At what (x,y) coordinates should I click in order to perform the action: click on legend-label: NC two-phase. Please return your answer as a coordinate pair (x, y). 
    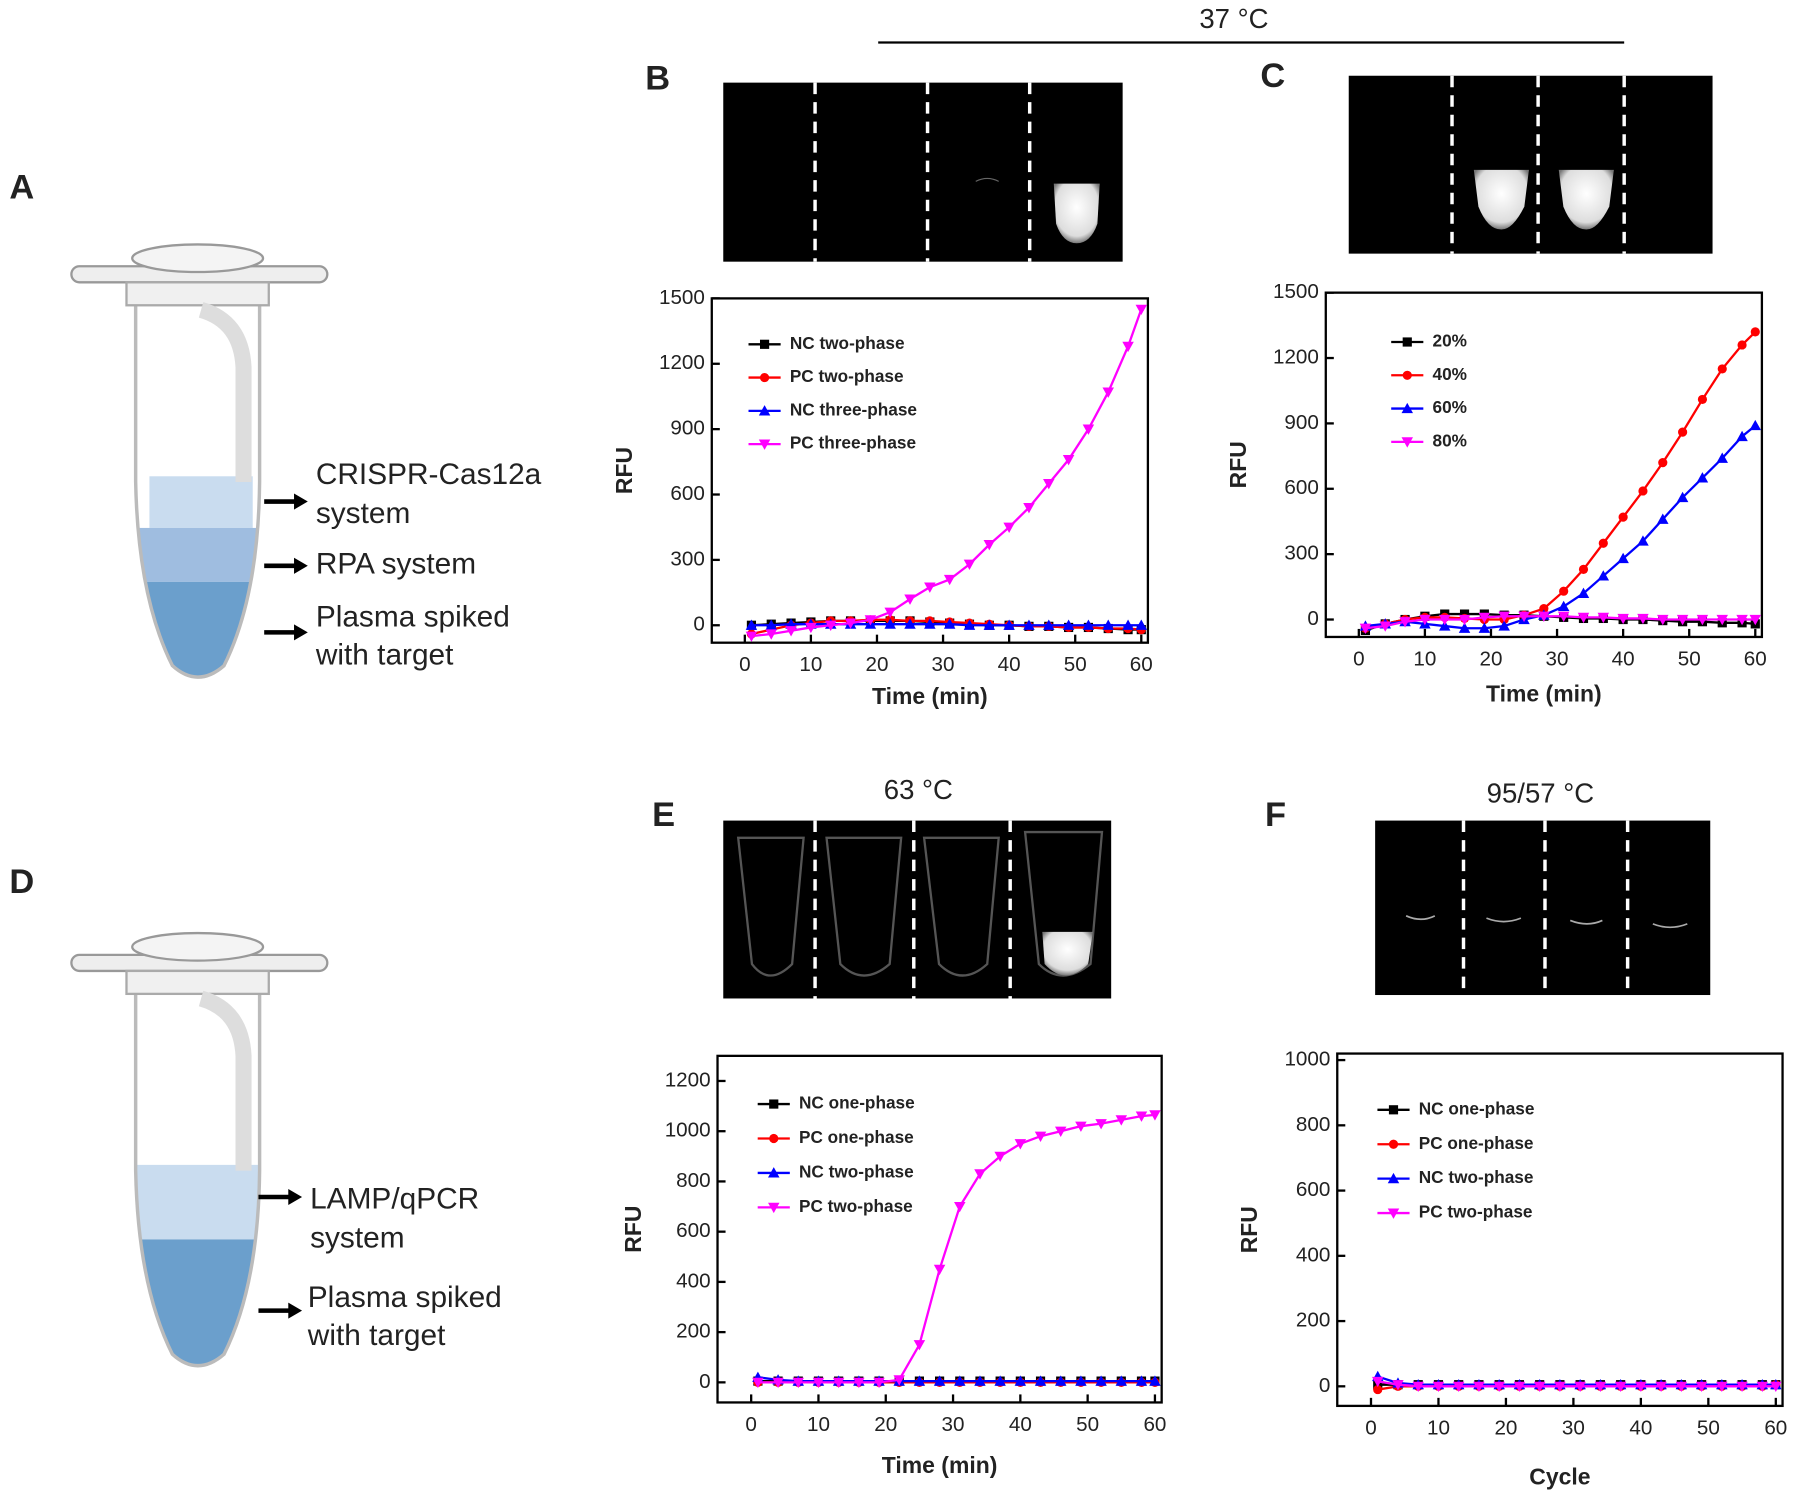
    Looking at the image, I should click on (847, 343).